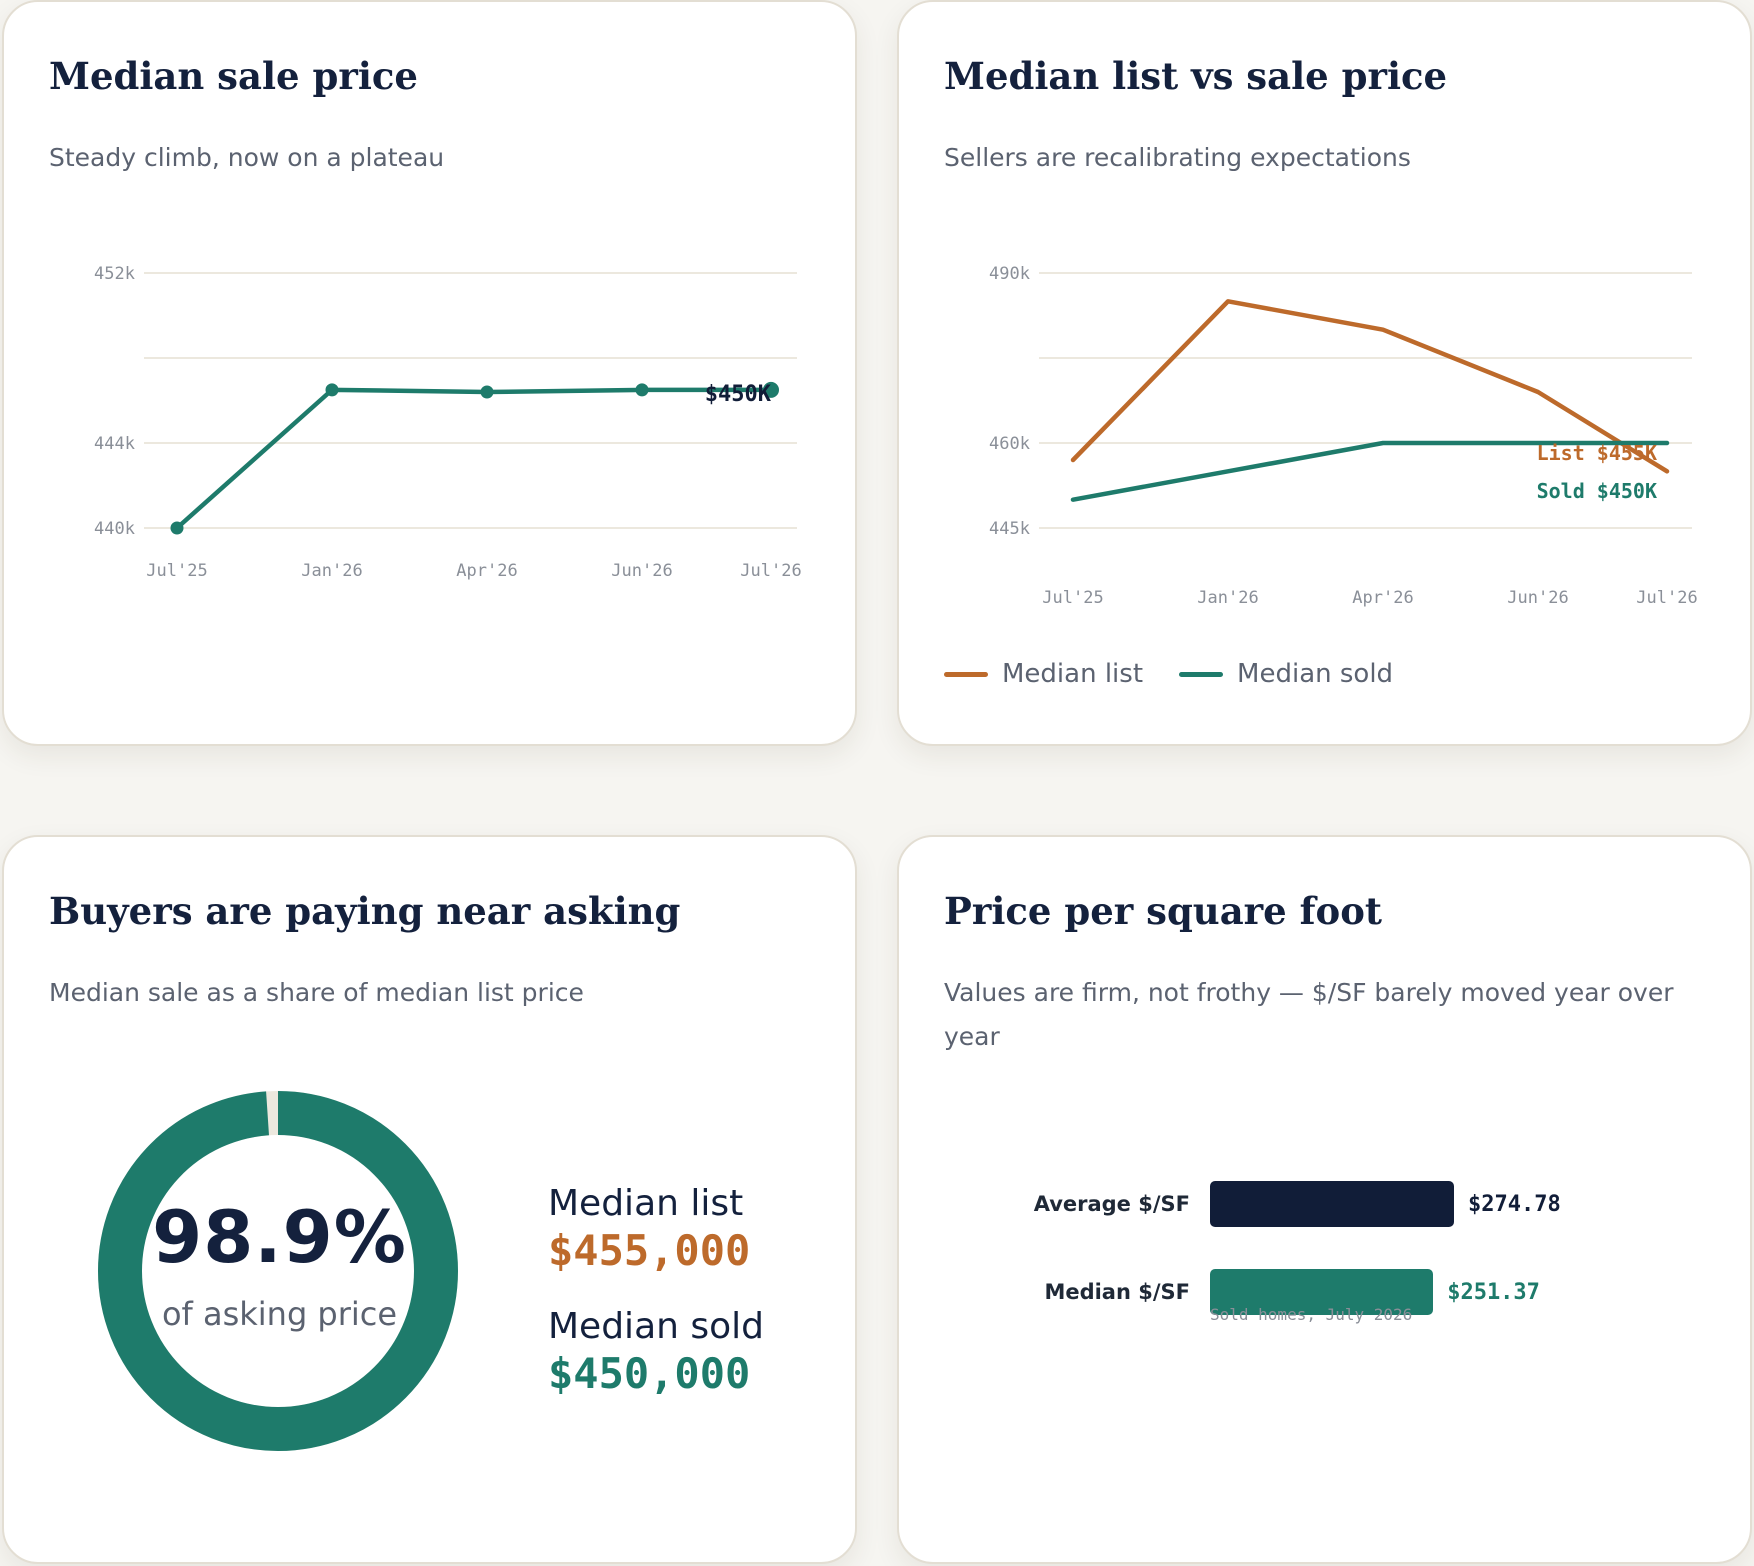 The height and width of the screenshot is (1566, 1754). I want to click on end-label-list: List $455K, so click(1597, 453).